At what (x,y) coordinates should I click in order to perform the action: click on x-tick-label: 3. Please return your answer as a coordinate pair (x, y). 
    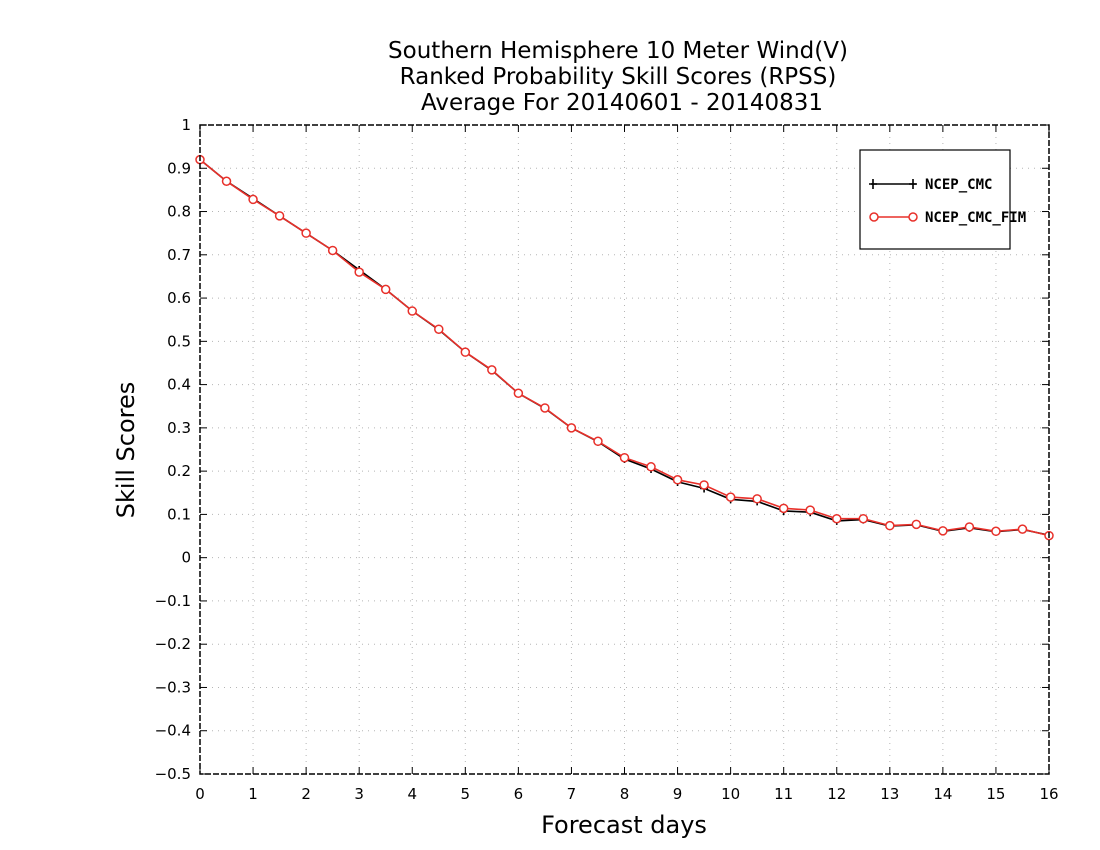
    Looking at the image, I should click on (359, 794).